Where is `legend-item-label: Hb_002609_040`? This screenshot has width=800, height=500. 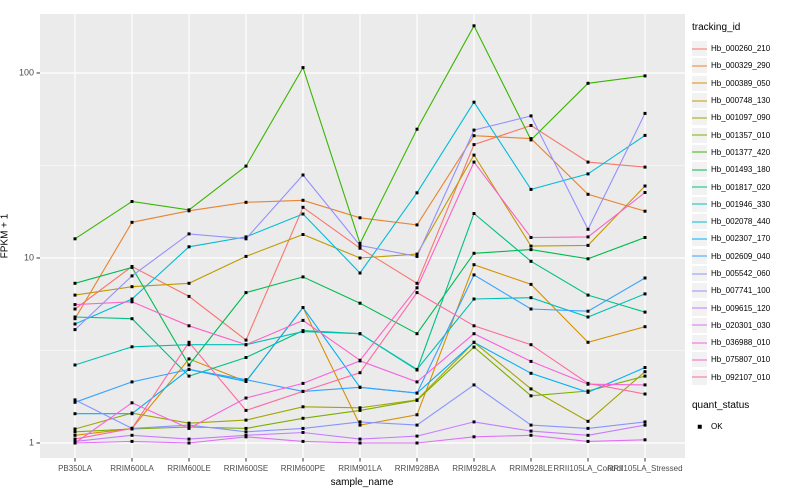
legend-item-label: Hb_002609_040 is located at coordinates (741, 256).